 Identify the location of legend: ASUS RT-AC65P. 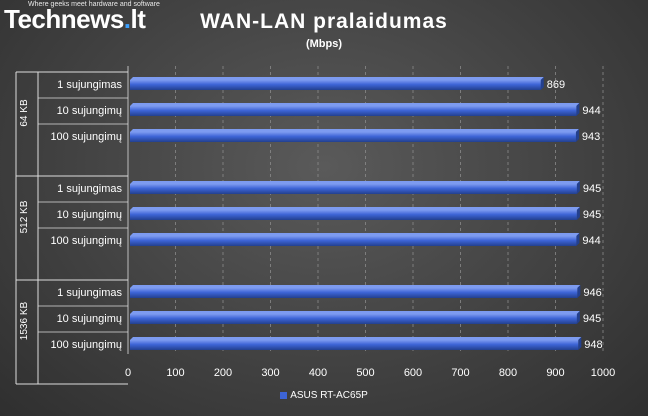
(324, 395).